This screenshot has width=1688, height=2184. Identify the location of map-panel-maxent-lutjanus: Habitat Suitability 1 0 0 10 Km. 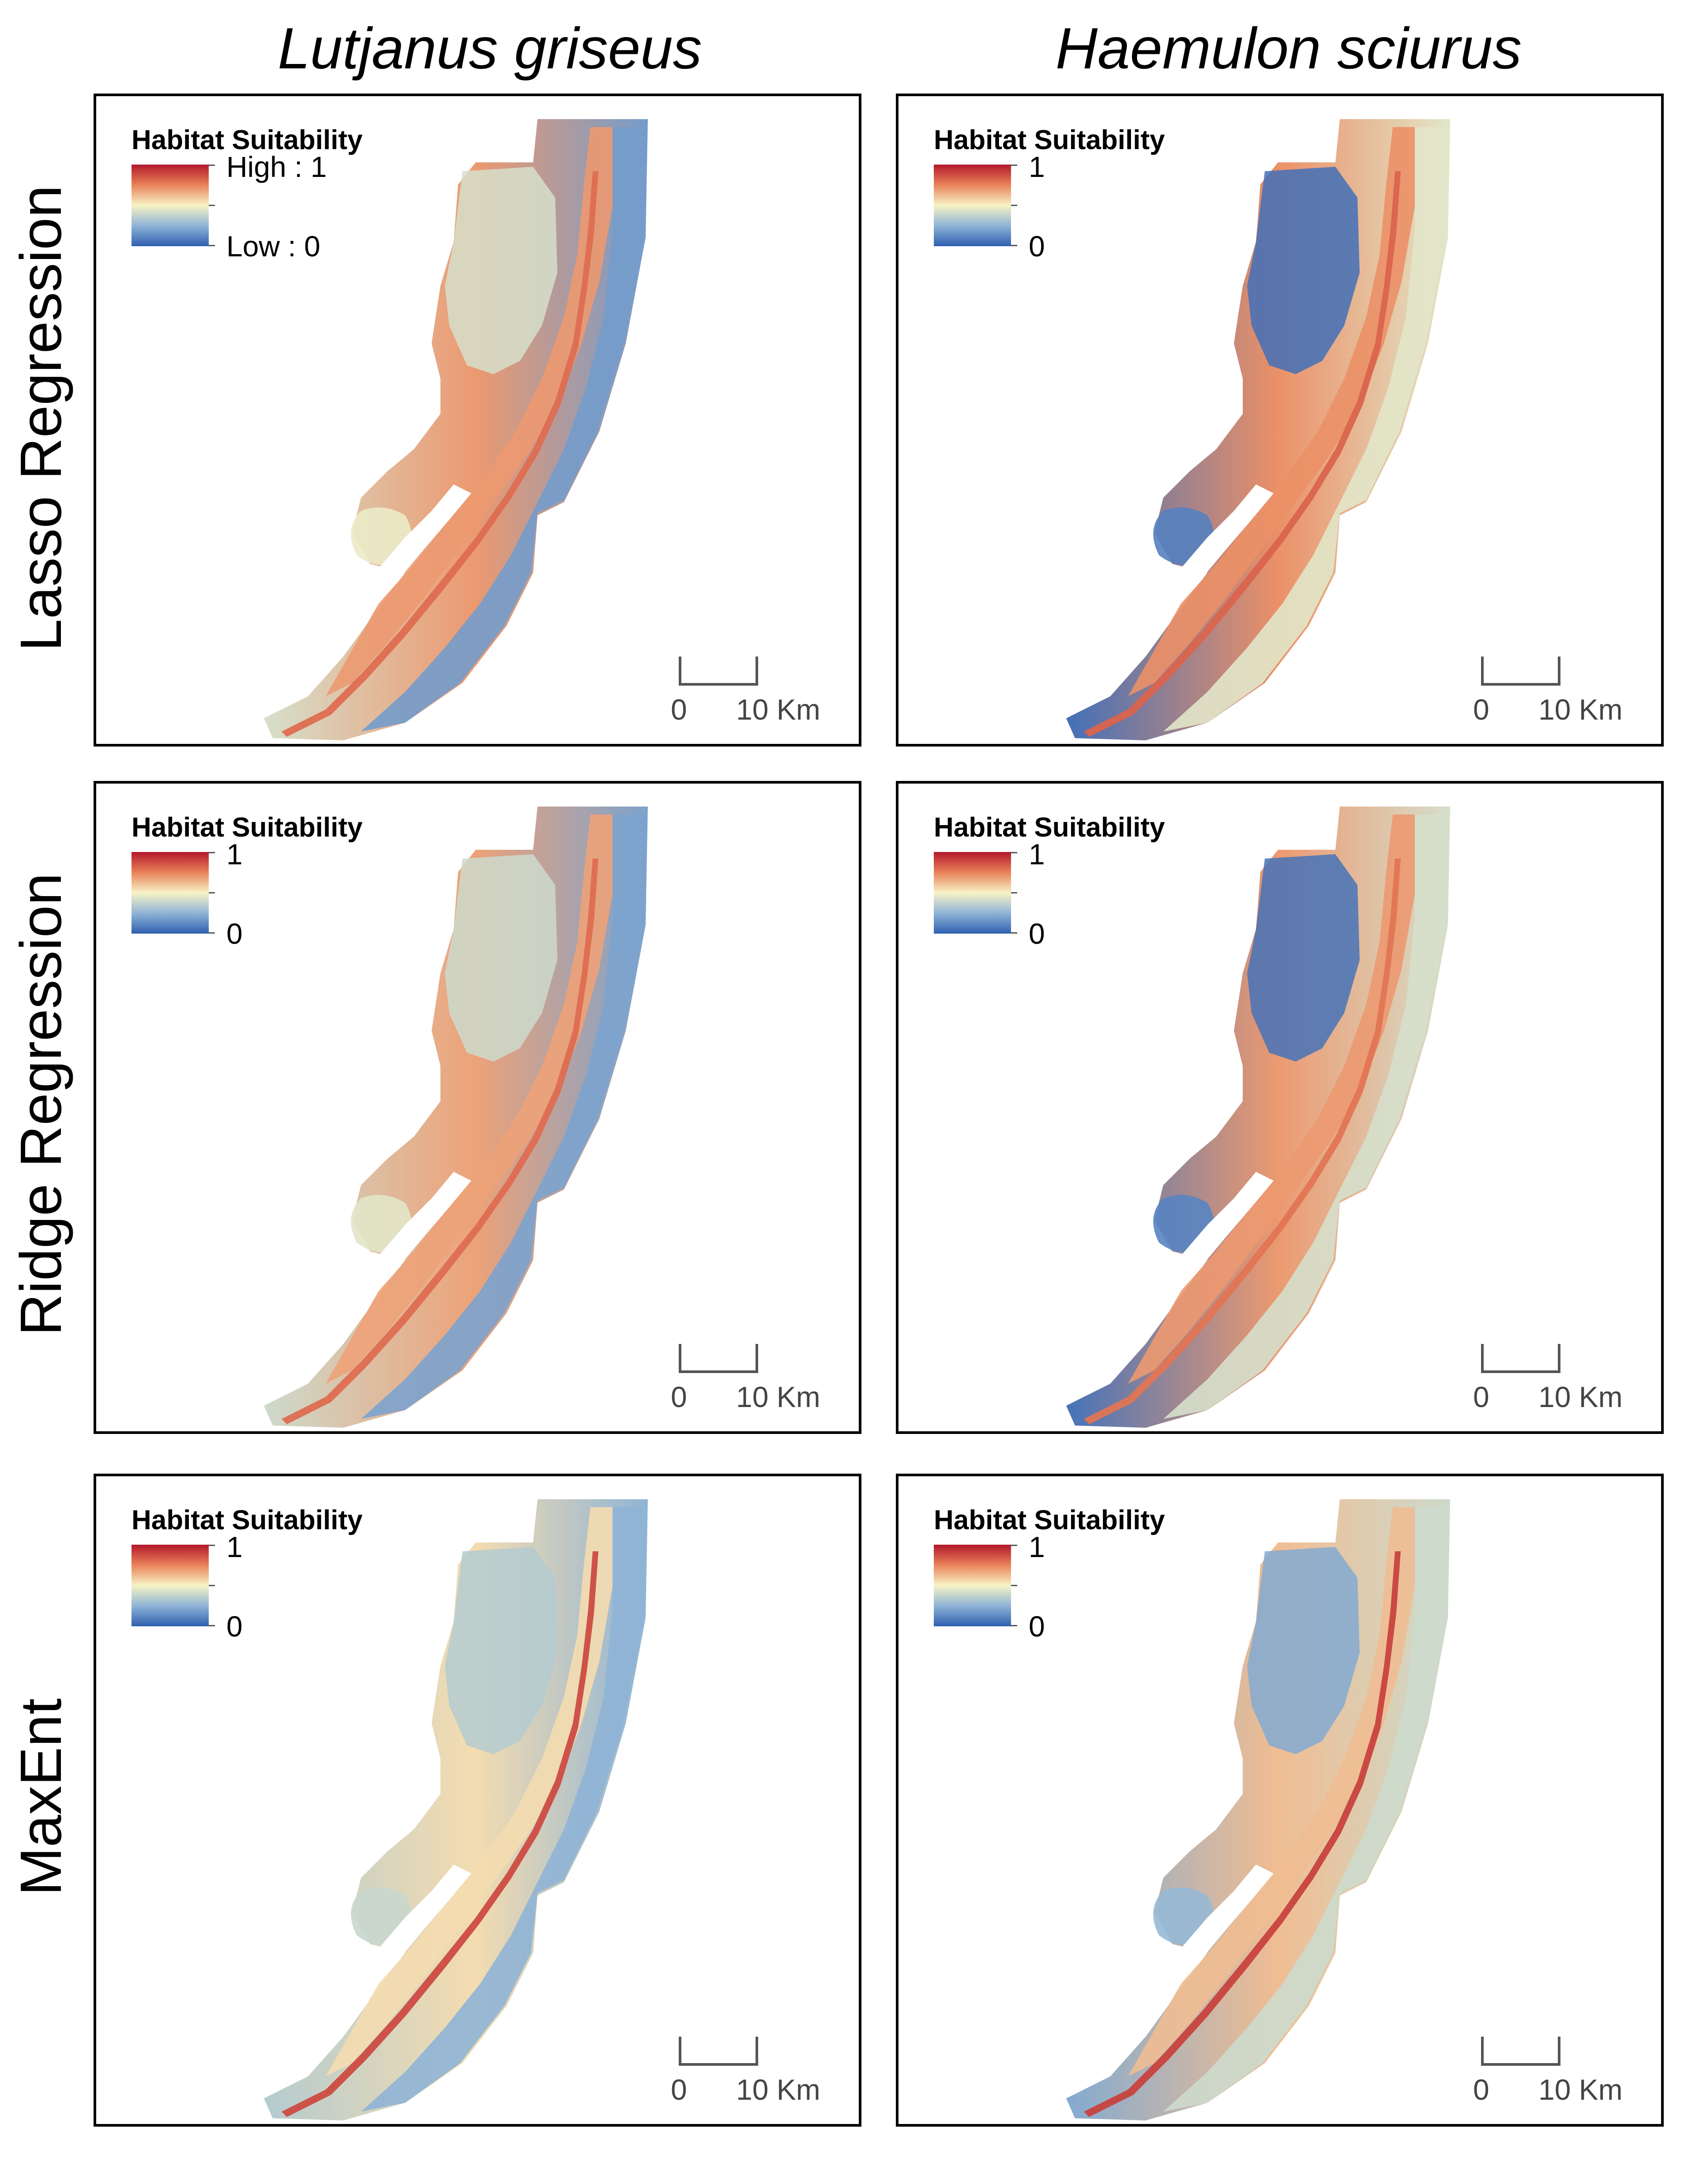
(477, 1800).